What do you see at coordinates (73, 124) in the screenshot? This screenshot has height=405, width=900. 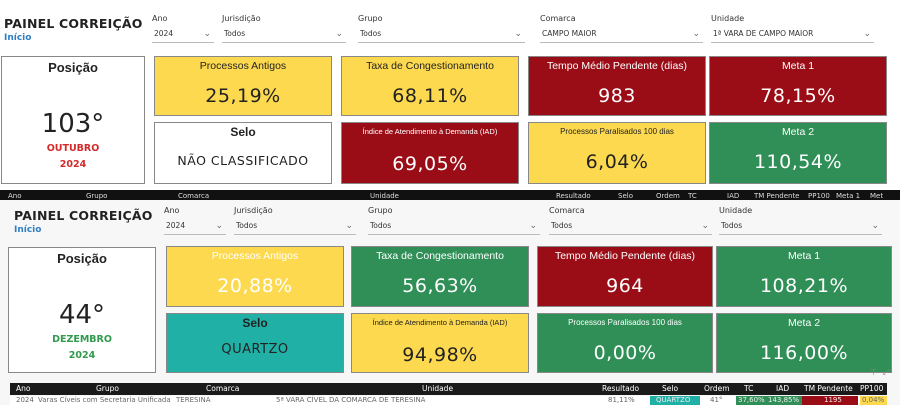 I see `position-value: 103°` at bounding box center [73, 124].